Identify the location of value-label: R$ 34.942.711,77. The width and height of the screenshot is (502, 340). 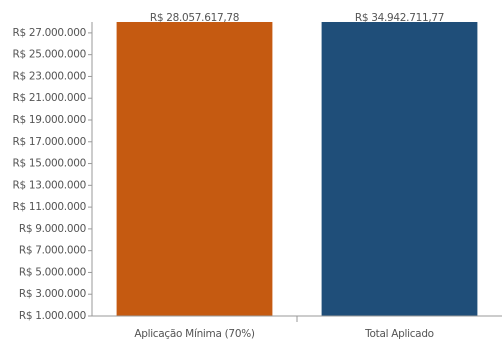
(399, 18).